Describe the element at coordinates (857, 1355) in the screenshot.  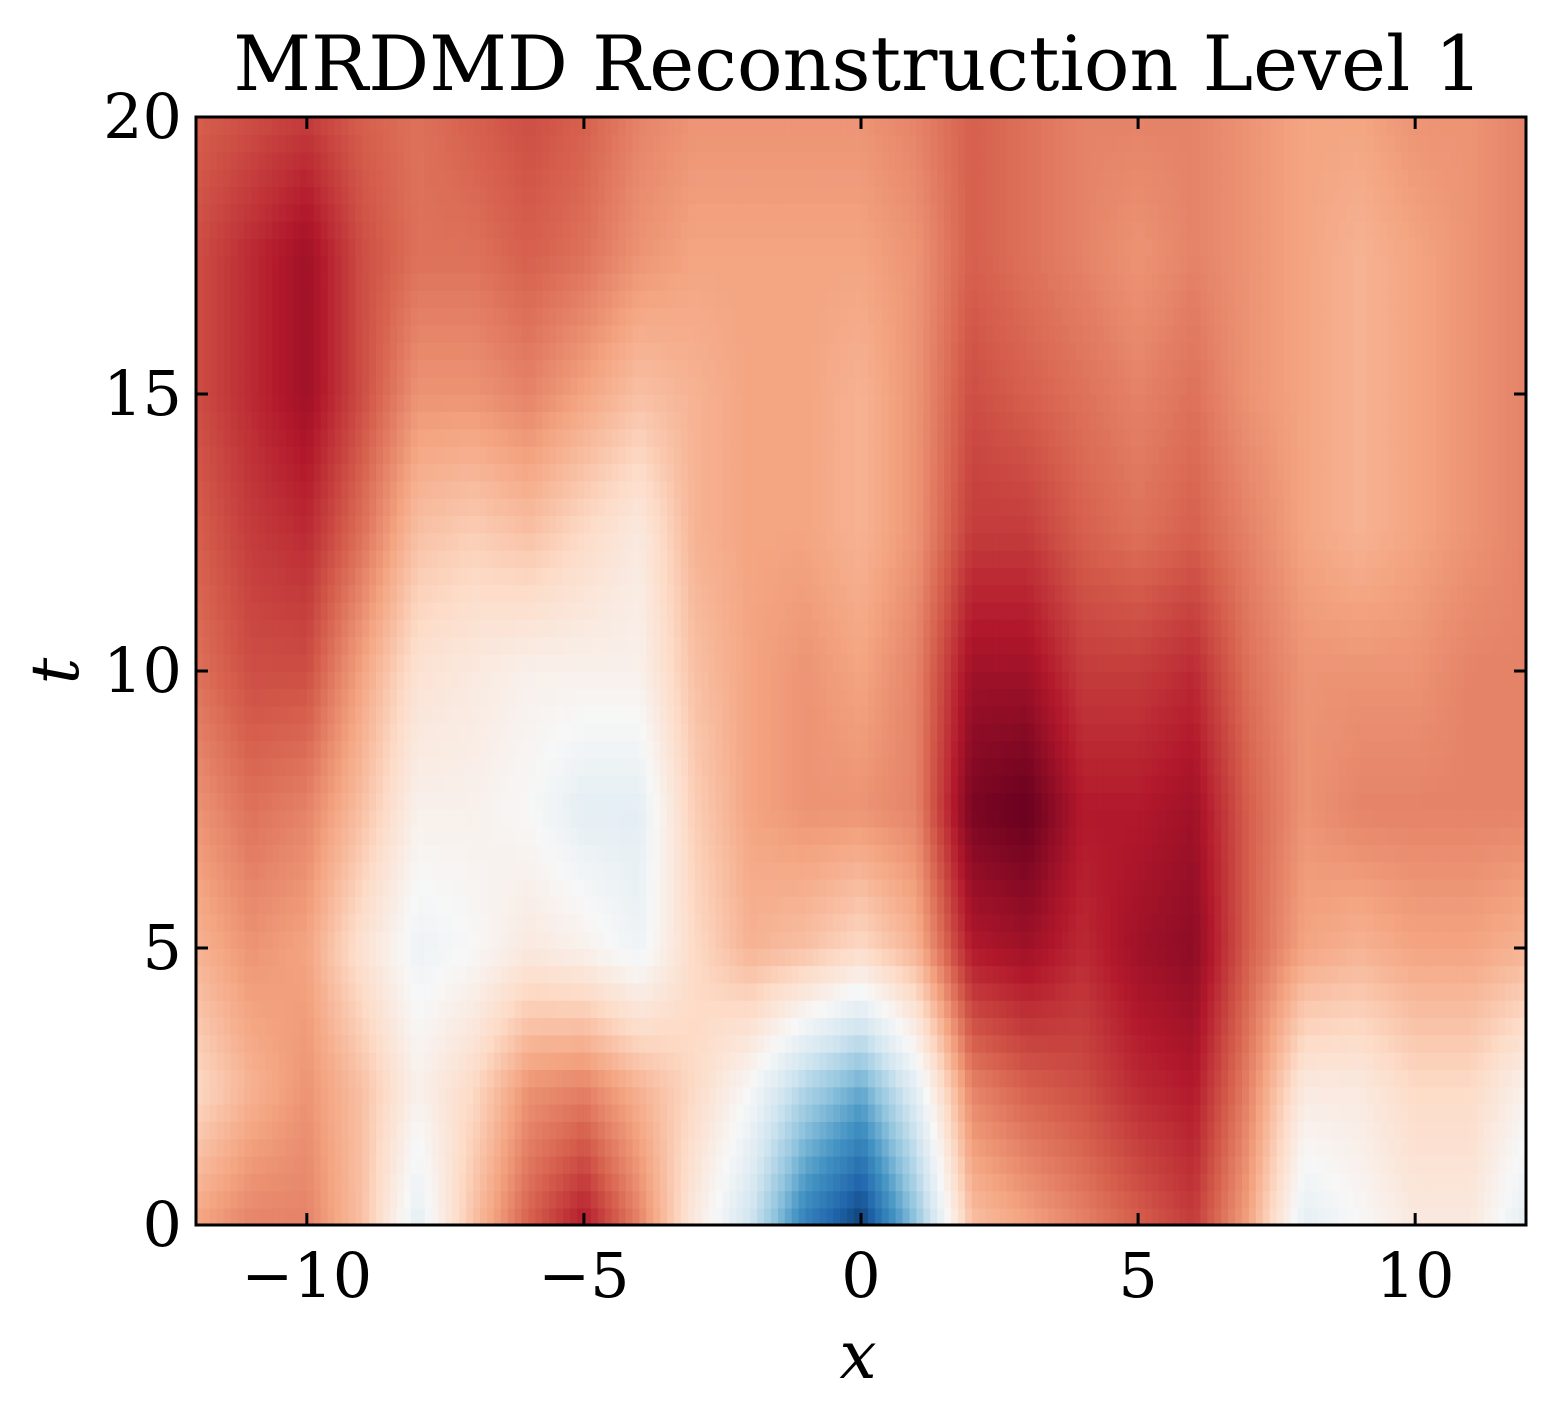
I see `x-axis-label: x` at that location.